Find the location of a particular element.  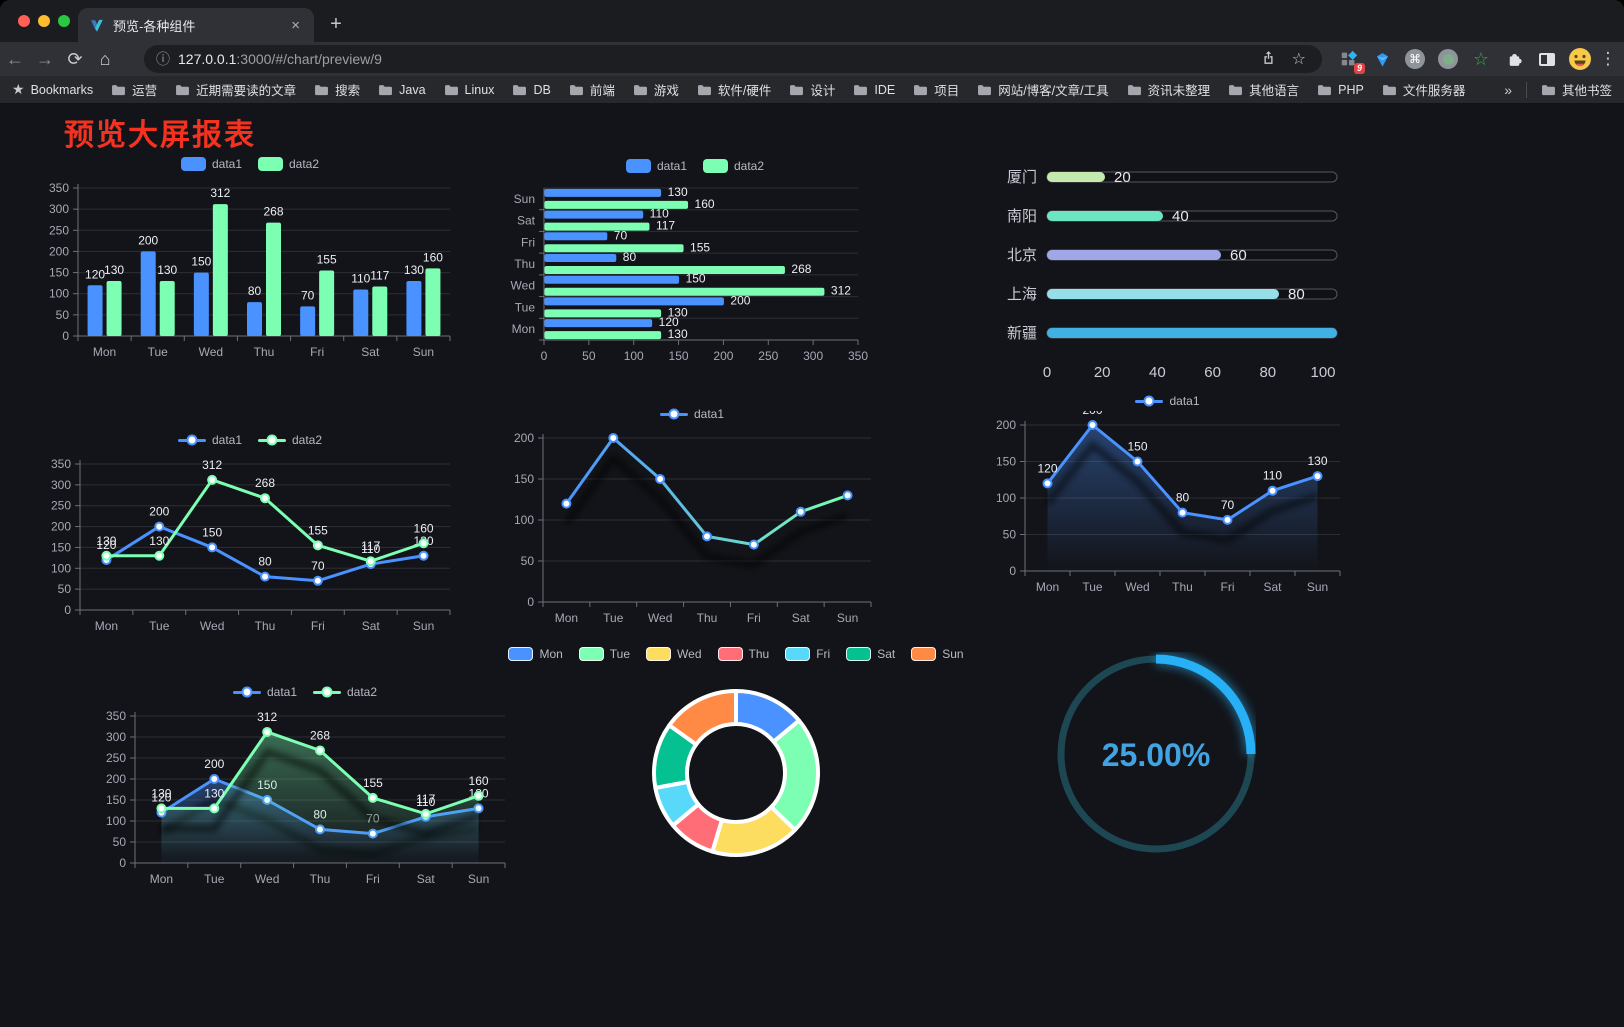

legend-item: Mon is located at coordinates (535, 654).